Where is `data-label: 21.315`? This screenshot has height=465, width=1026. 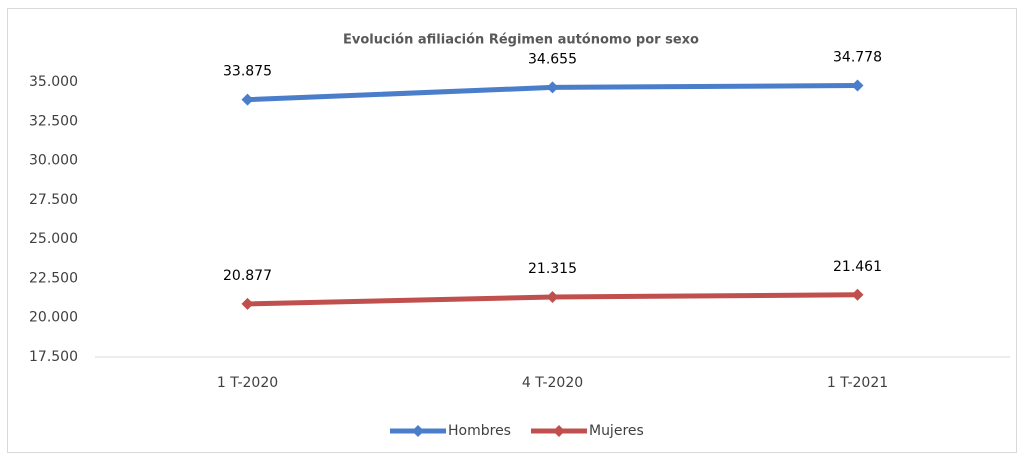 data-label: 21.315 is located at coordinates (552, 269).